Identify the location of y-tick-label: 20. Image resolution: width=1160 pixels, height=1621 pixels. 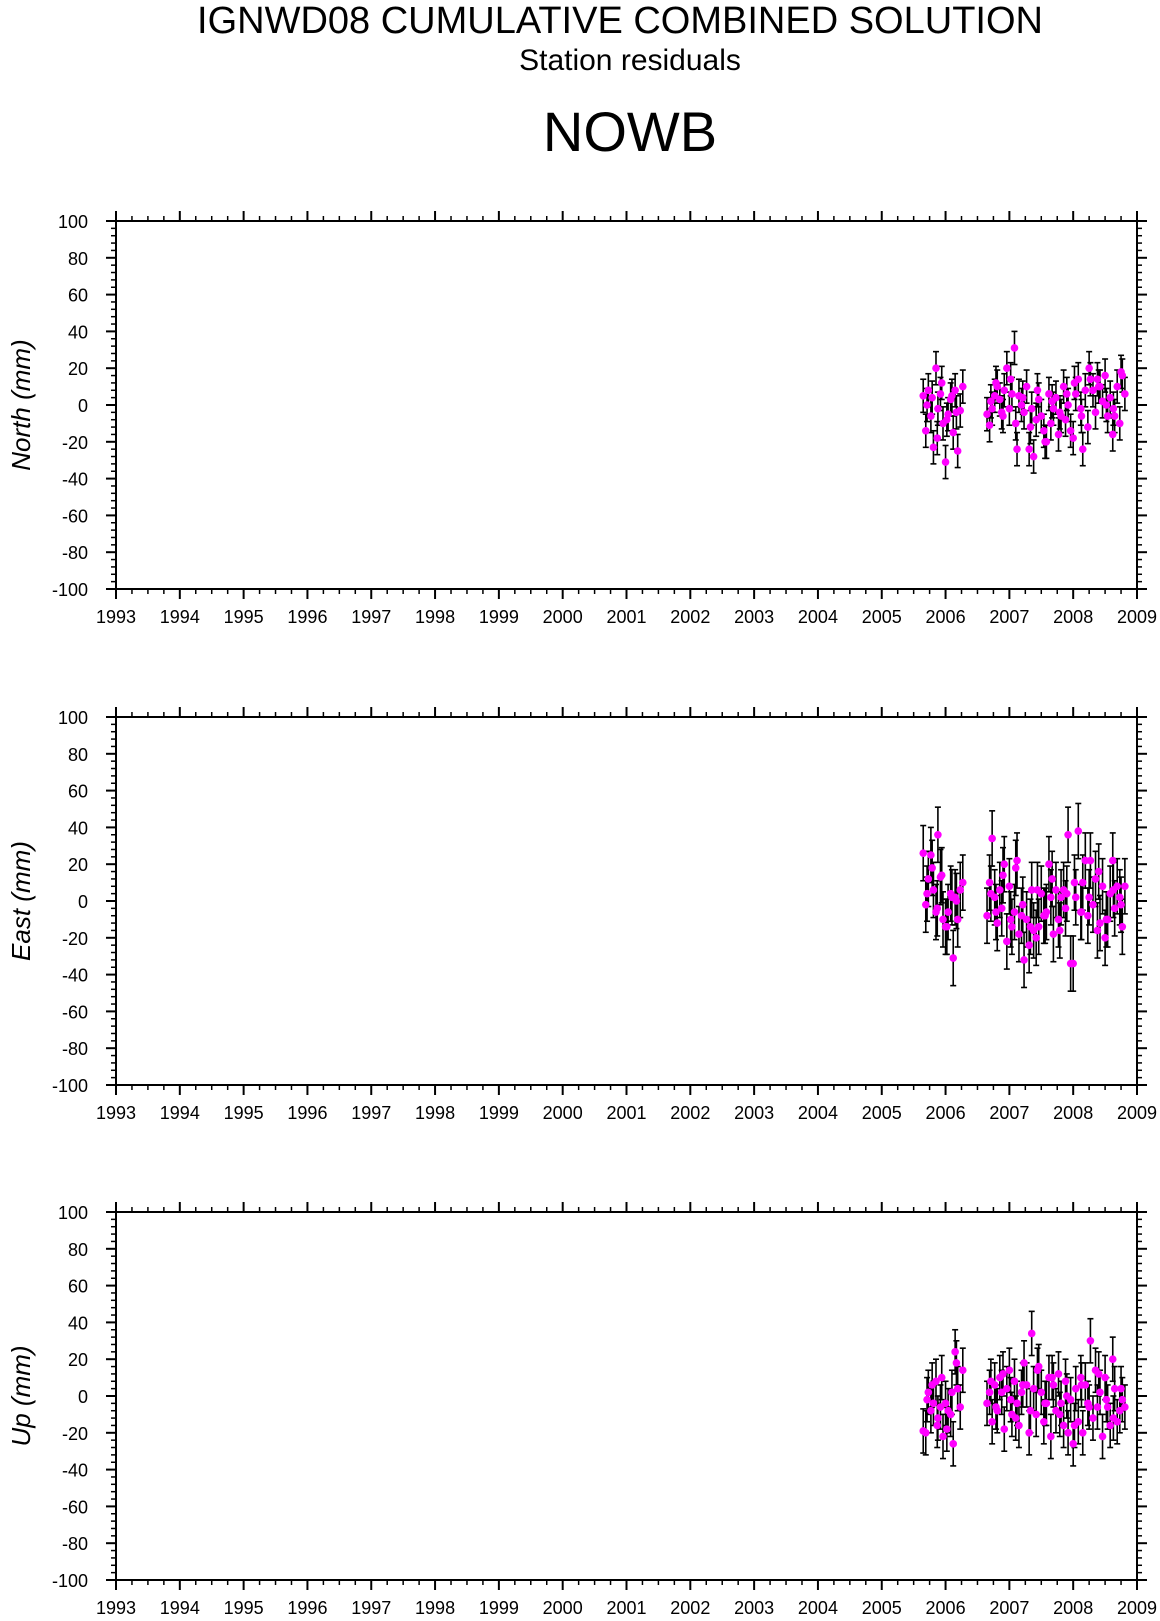
(78, 1360).